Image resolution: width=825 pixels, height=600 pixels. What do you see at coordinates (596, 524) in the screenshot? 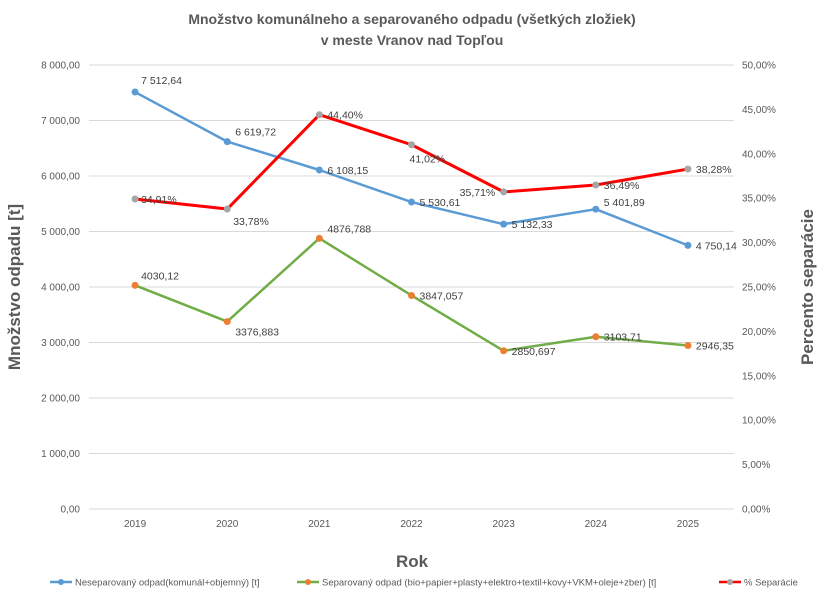
I see `x-tick-label: 2024` at bounding box center [596, 524].